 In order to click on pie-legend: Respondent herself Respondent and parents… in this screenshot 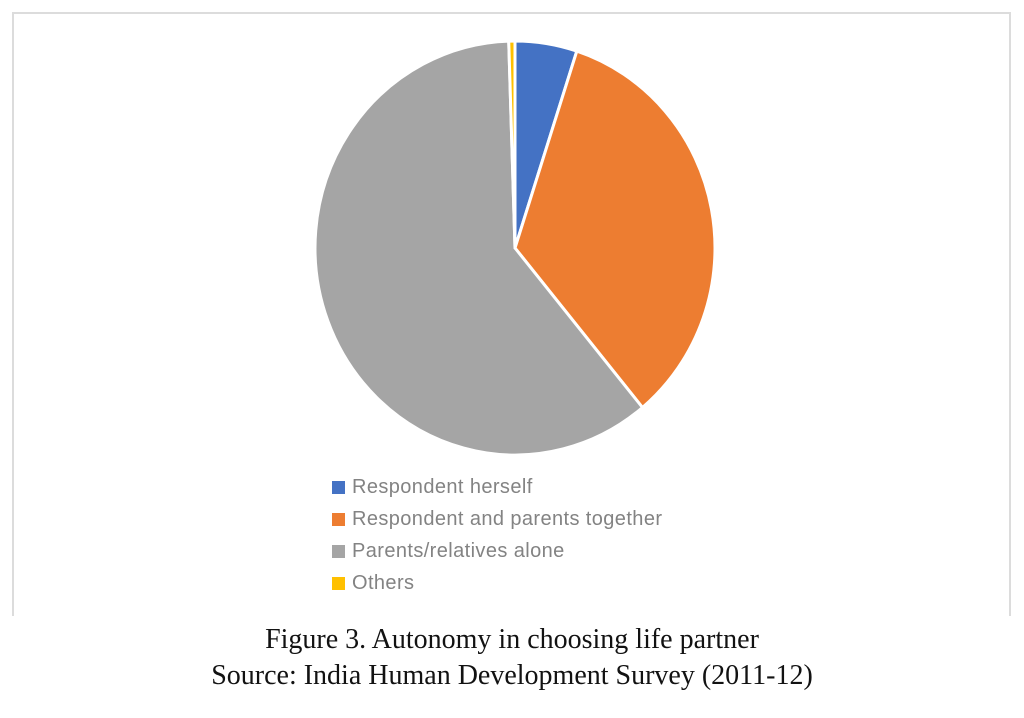, I will do `click(497, 535)`.